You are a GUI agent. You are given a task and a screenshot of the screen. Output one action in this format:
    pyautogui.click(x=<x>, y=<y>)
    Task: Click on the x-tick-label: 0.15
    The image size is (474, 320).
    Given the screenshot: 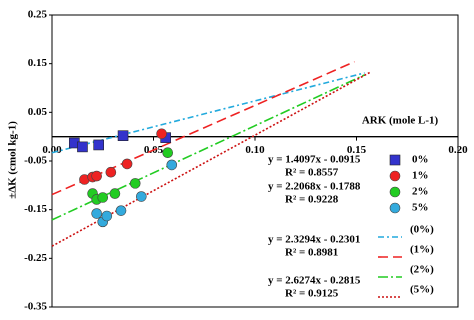 What is the action you would take?
    pyautogui.click(x=357, y=150)
    